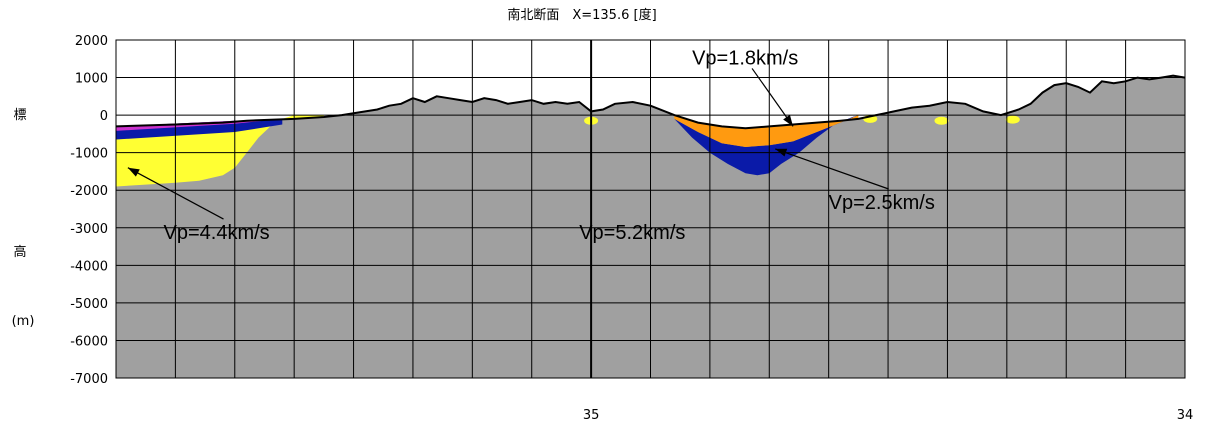  I want to click on x-tick-label: 34, so click(1185, 415).